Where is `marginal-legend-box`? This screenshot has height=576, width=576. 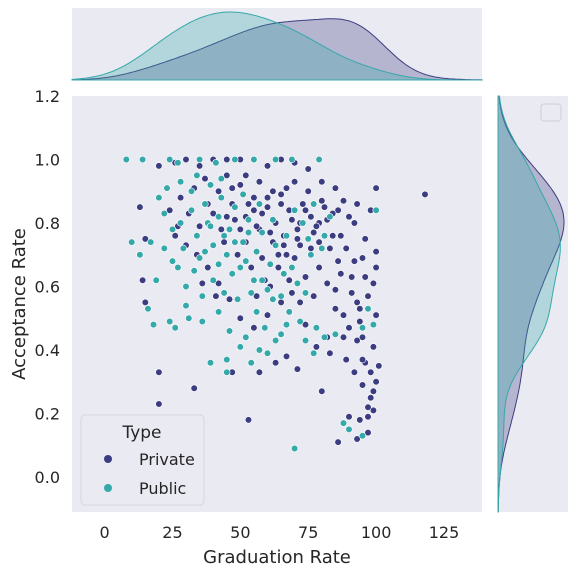
marginal-legend-box is located at coordinates (551, 112).